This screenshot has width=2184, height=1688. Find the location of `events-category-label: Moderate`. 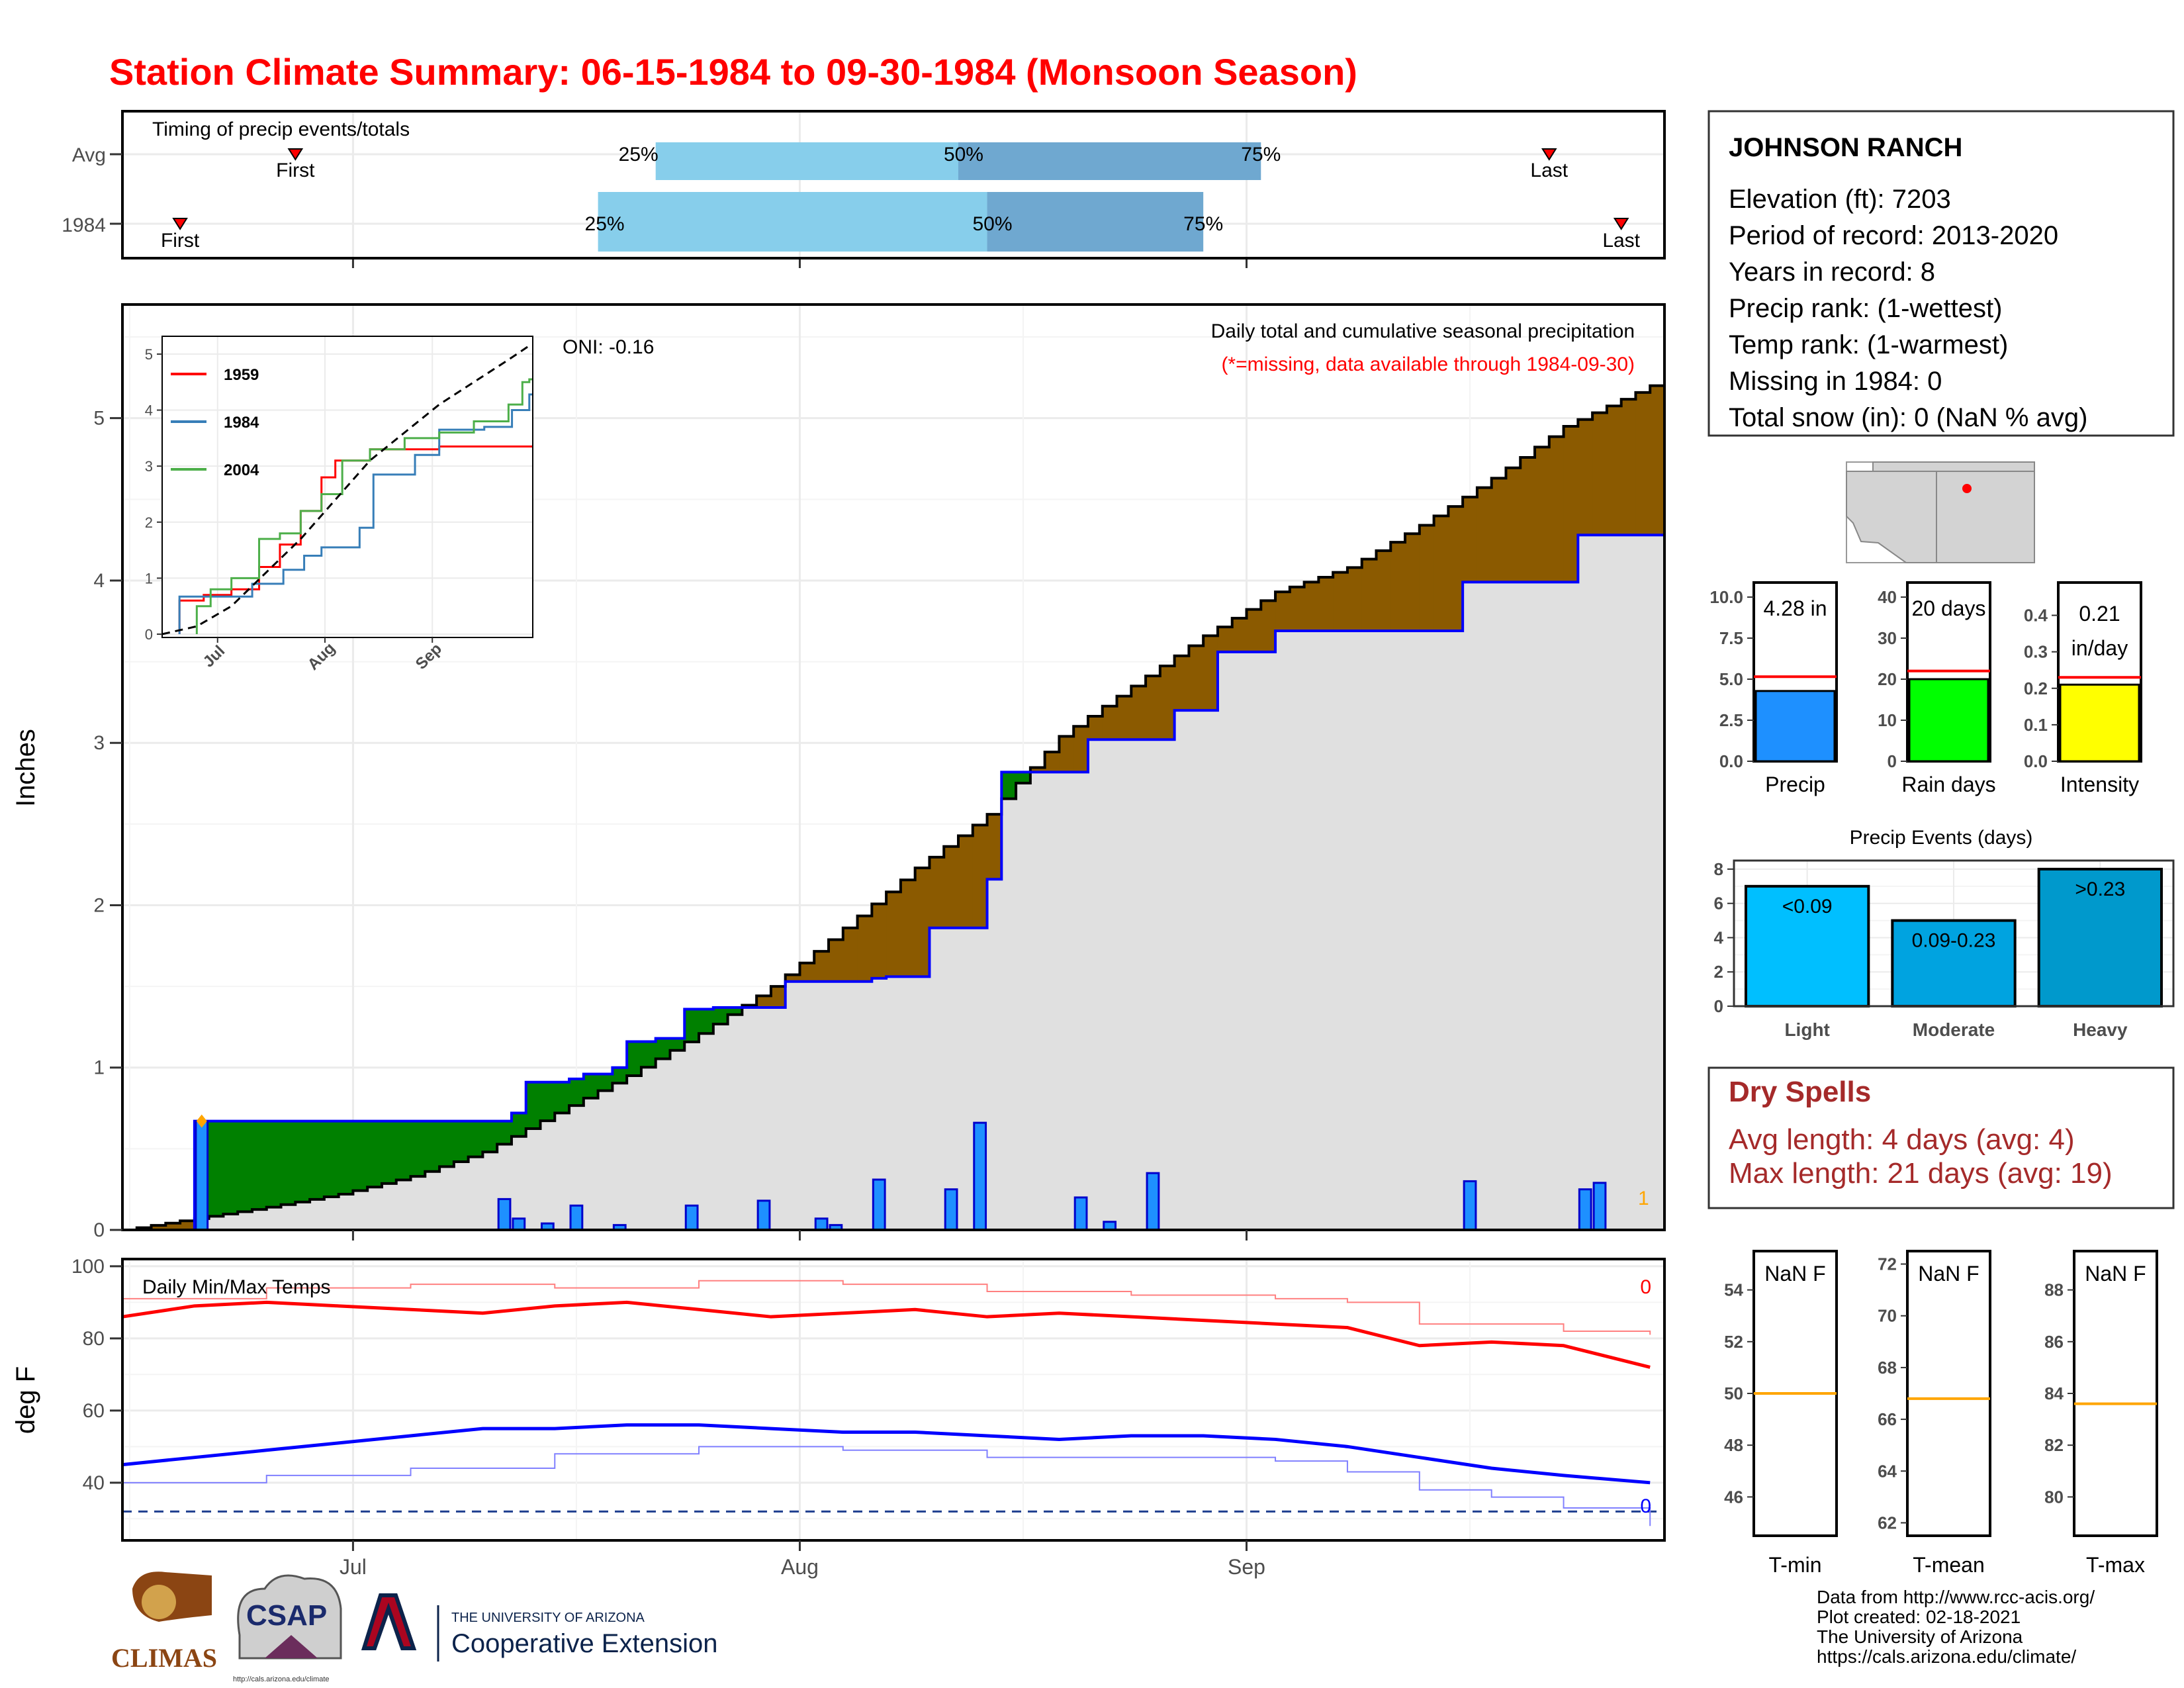

events-category-label: Moderate is located at coordinates (1954, 1029).